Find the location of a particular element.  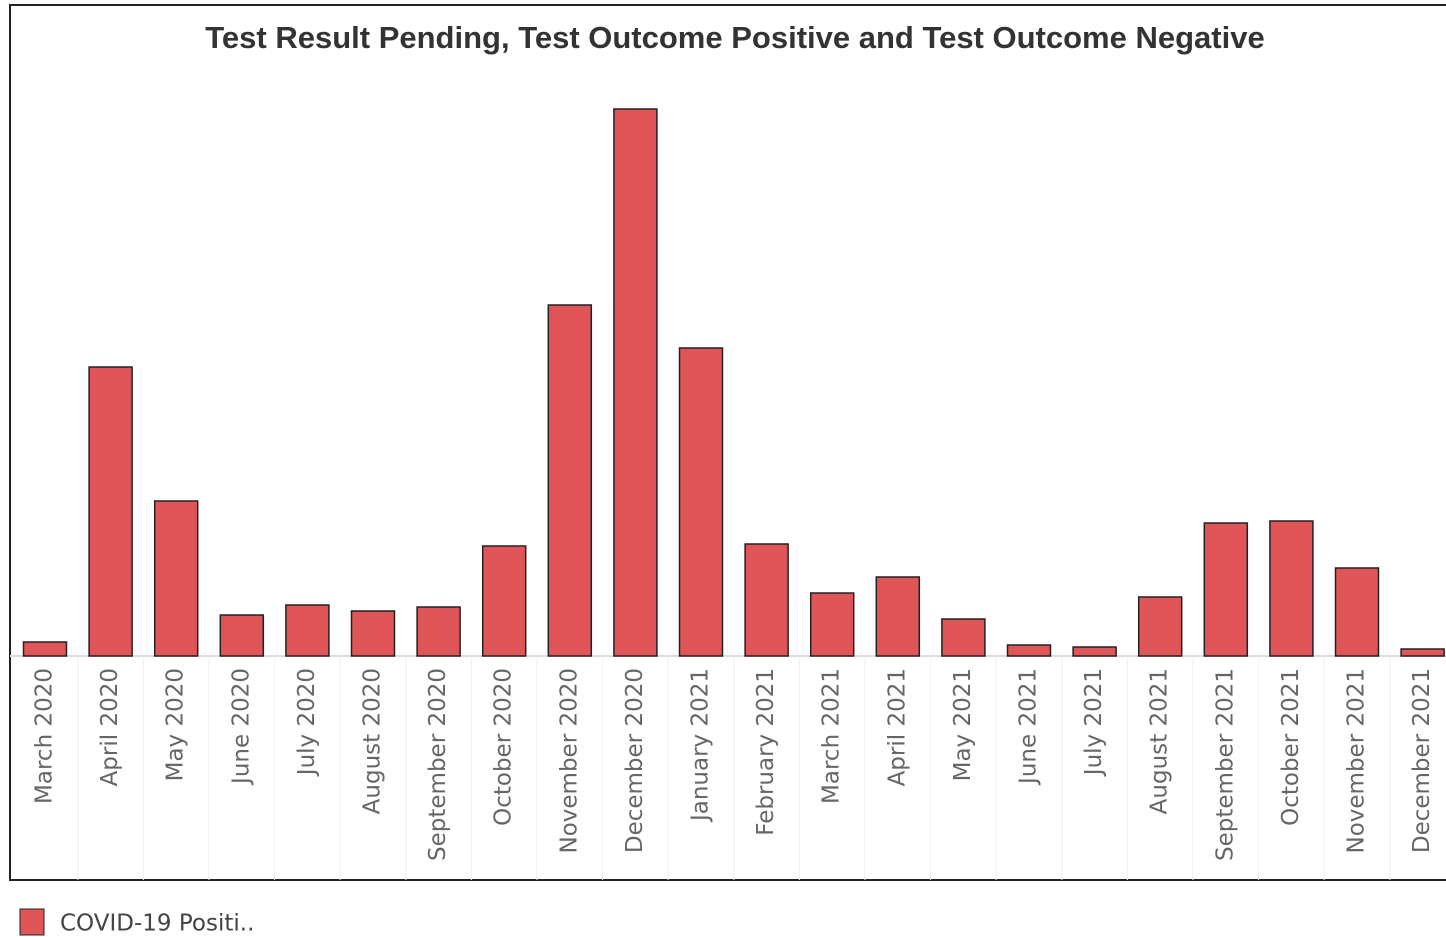

x-tick-label: February 2021 is located at coordinates (766, 752).